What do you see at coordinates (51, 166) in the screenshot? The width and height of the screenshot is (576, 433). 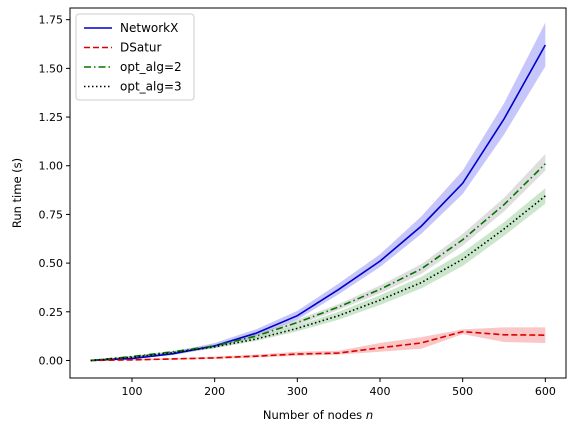 I see `y-tick-label: 1.00` at bounding box center [51, 166].